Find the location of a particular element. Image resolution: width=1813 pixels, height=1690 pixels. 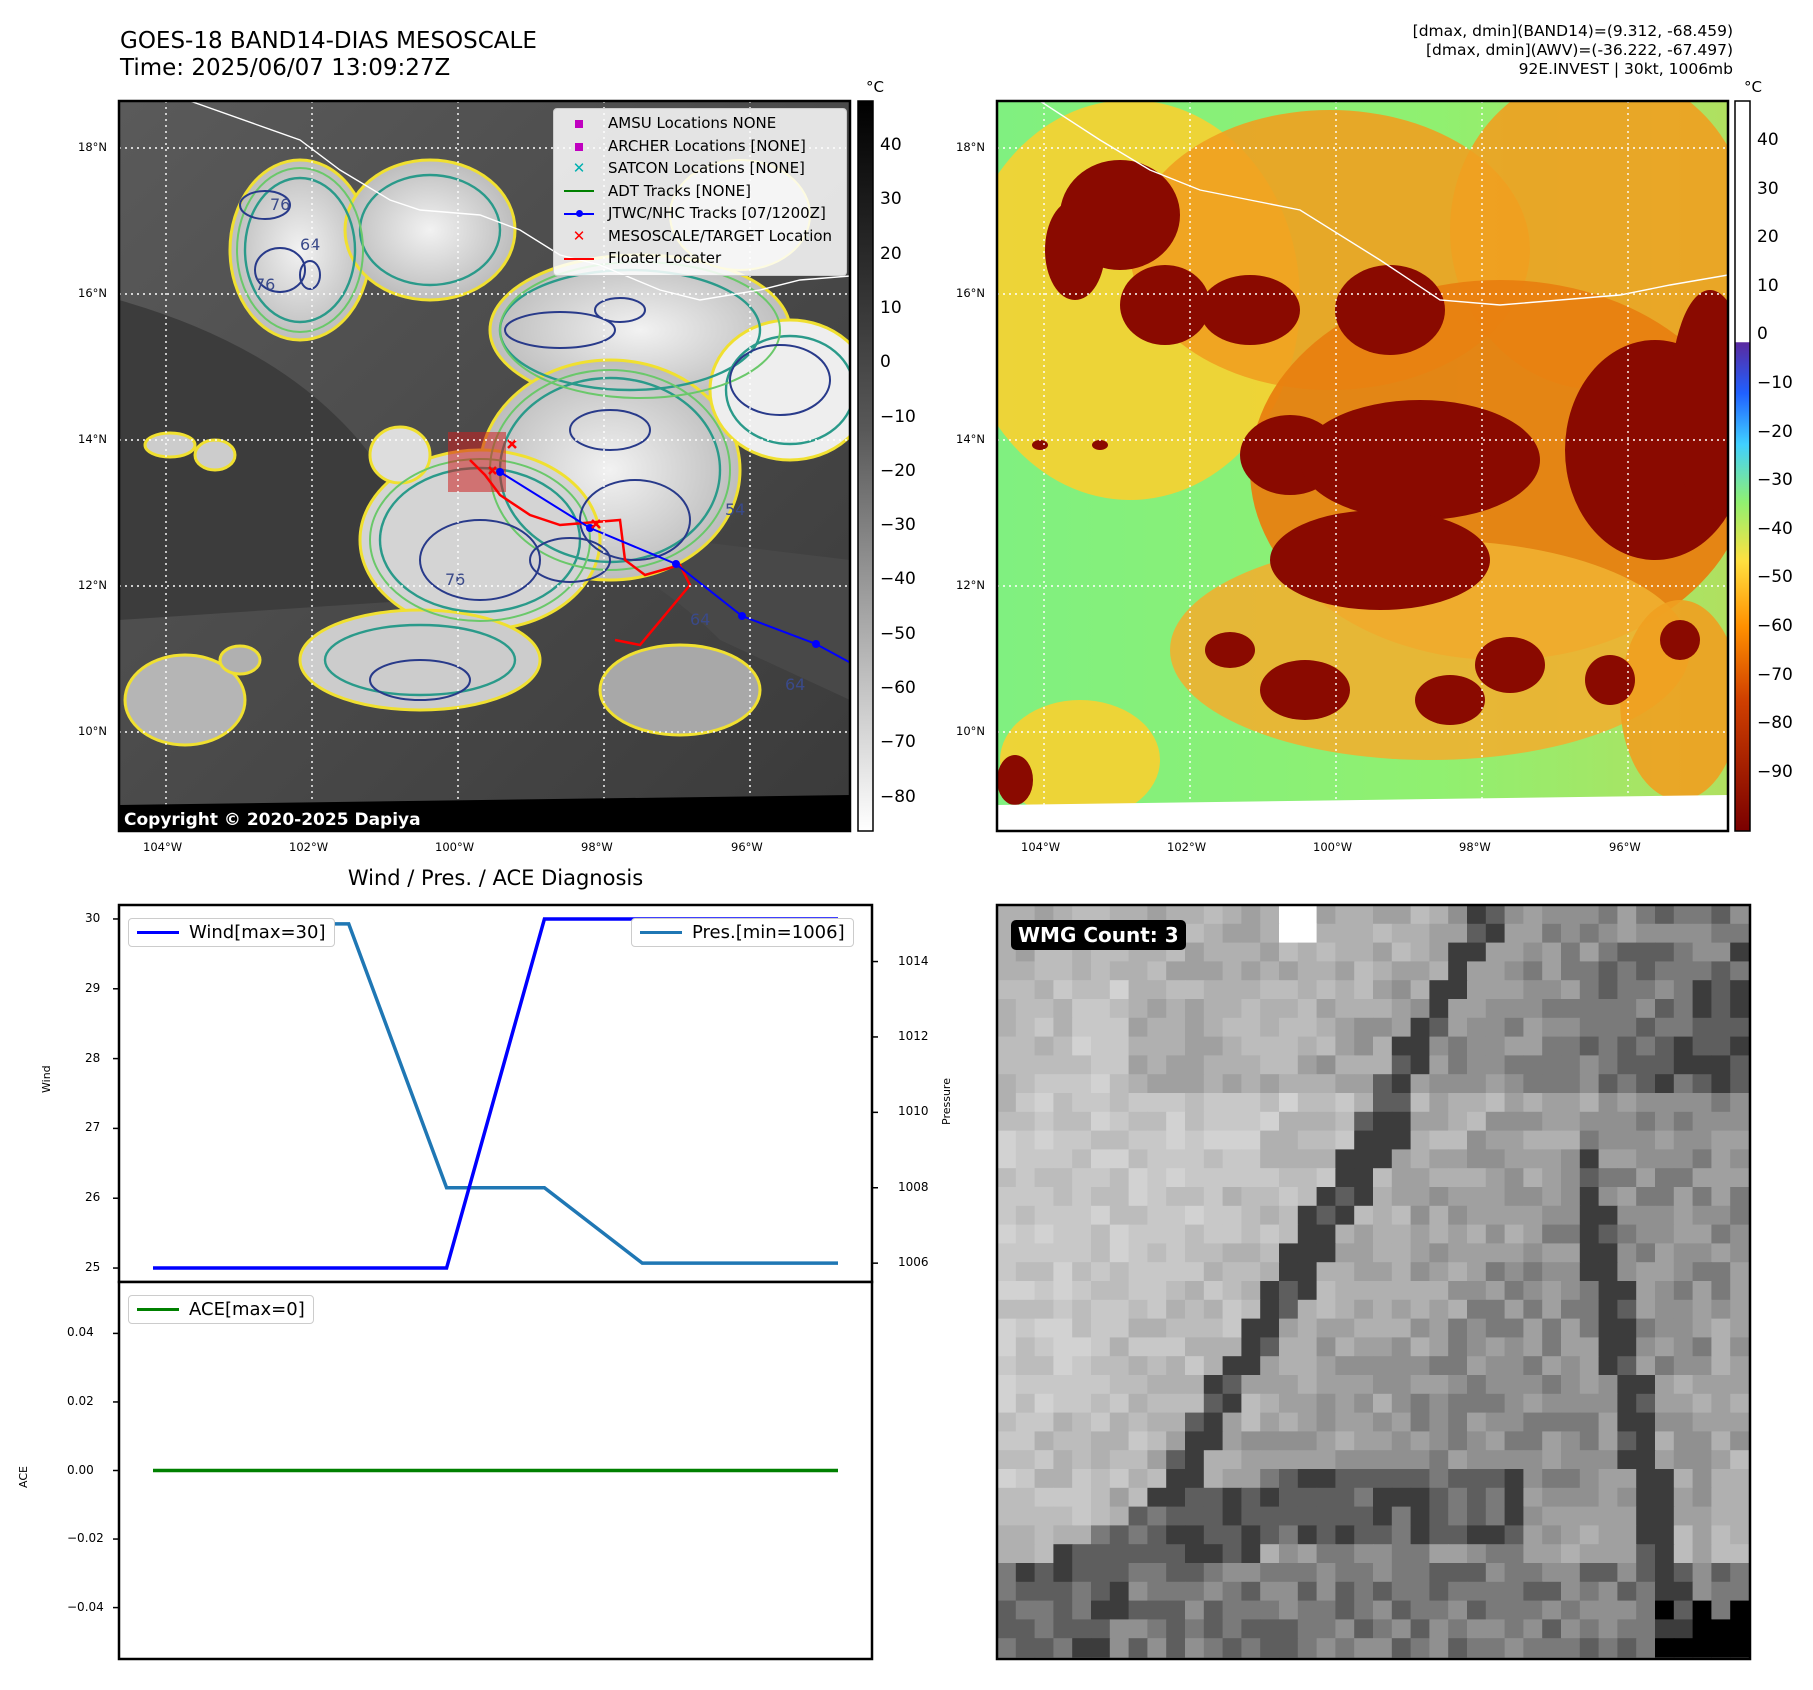

wind-tick-label: 29 is located at coordinates (93, 987).